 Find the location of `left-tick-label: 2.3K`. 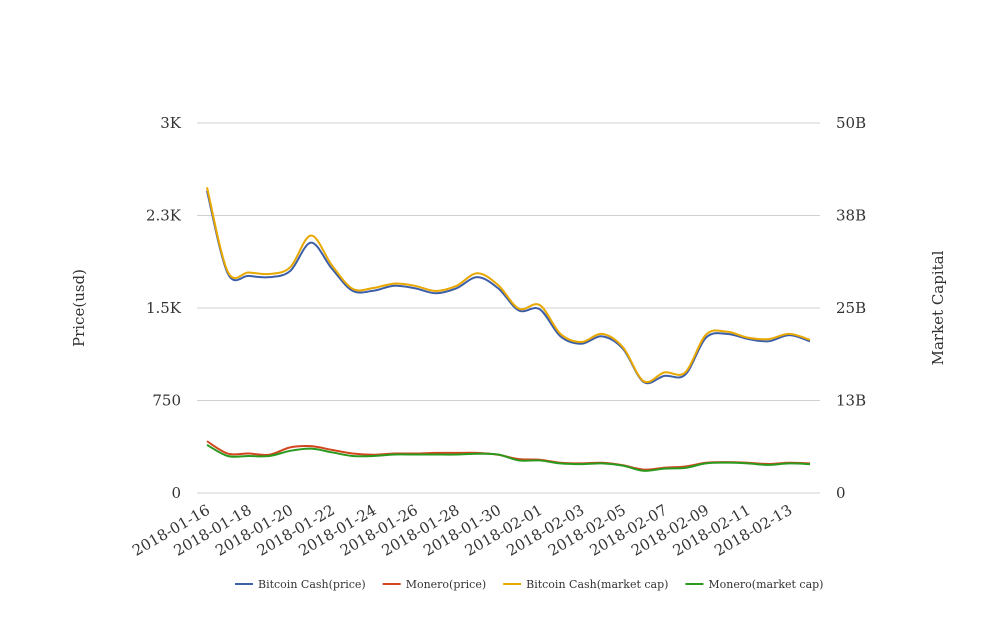

left-tick-label: 2.3K is located at coordinates (164, 216).